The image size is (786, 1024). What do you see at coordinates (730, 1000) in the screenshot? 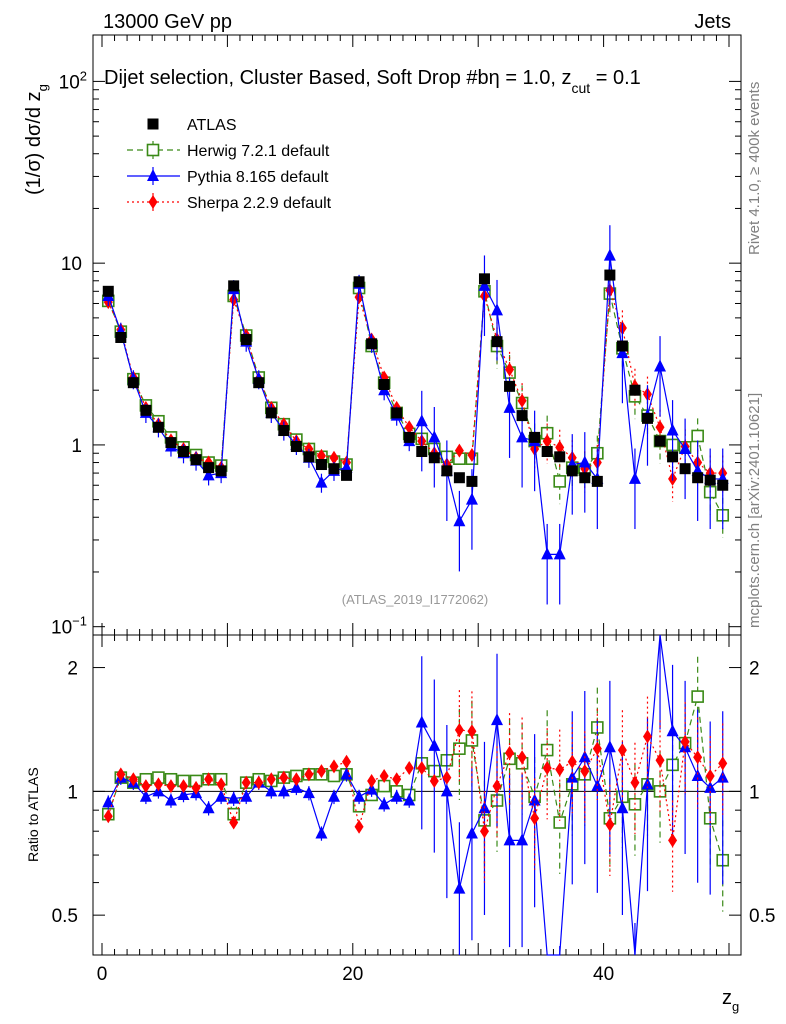
I see `x-axis-title: zg` at bounding box center [730, 1000].